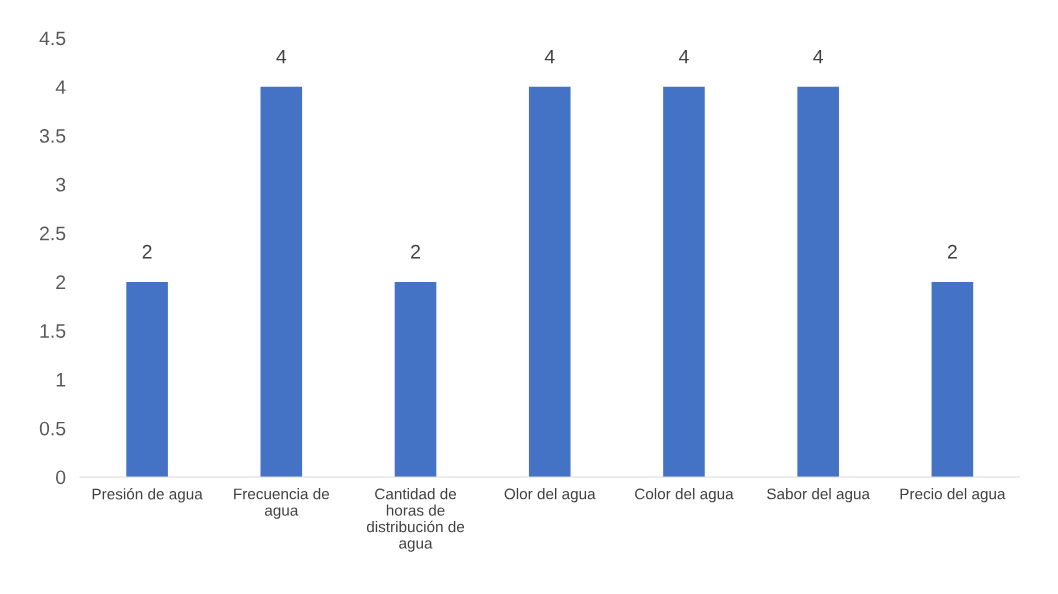 The image size is (1058, 594). Describe the element at coordinates (147, 495) in the screenshot. I see `x-tick-label: Presión de agua` at that location.